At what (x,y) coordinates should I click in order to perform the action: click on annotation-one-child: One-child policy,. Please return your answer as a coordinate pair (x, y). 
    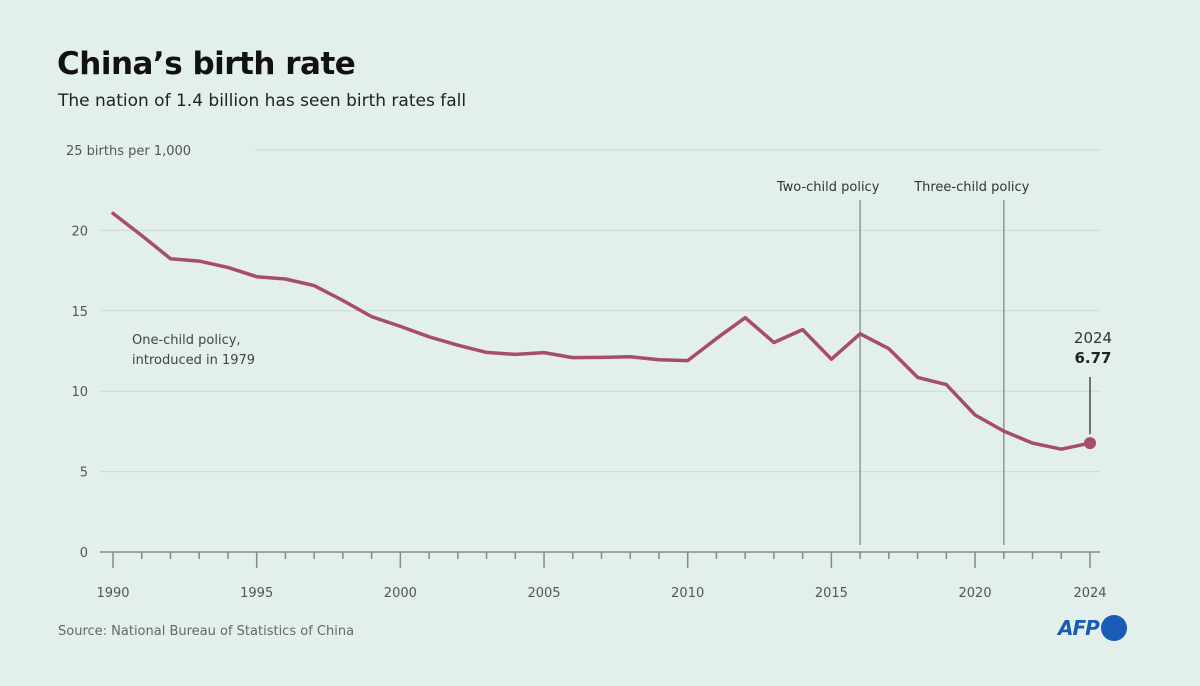
    Looking at the image, I should click on (186, 340).